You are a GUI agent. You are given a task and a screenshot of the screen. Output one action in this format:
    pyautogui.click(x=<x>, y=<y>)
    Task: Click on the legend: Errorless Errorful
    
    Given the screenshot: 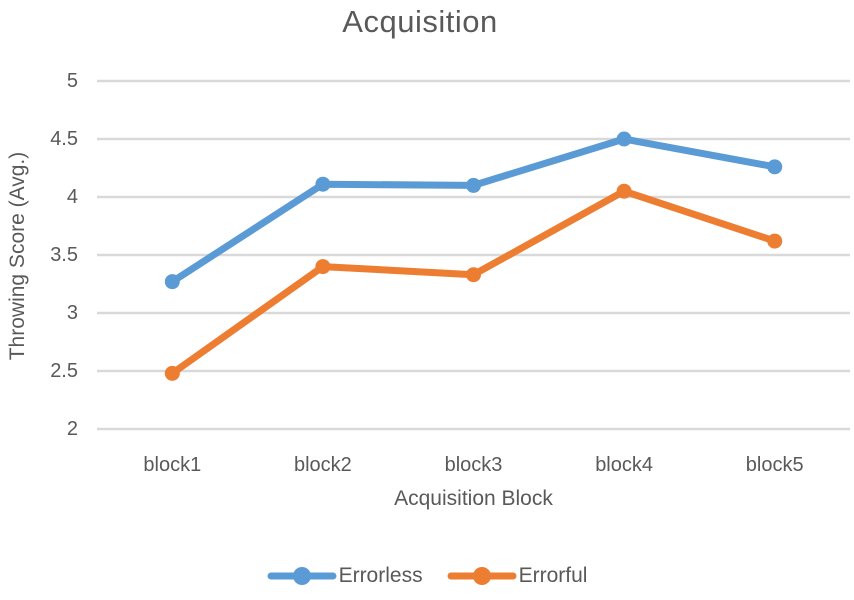 What is the action you would take?
    pyautogui.click(x=427, y=576)
    